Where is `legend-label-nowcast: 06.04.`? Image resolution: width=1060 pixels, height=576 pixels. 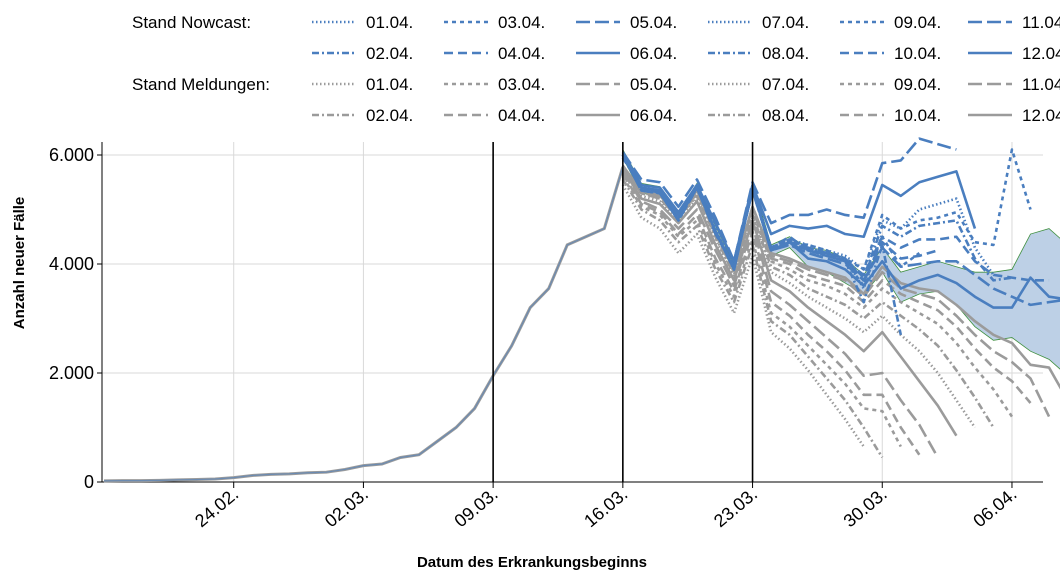
legend-label-nowcast: 06.04. is located at coordinates (653, 53).